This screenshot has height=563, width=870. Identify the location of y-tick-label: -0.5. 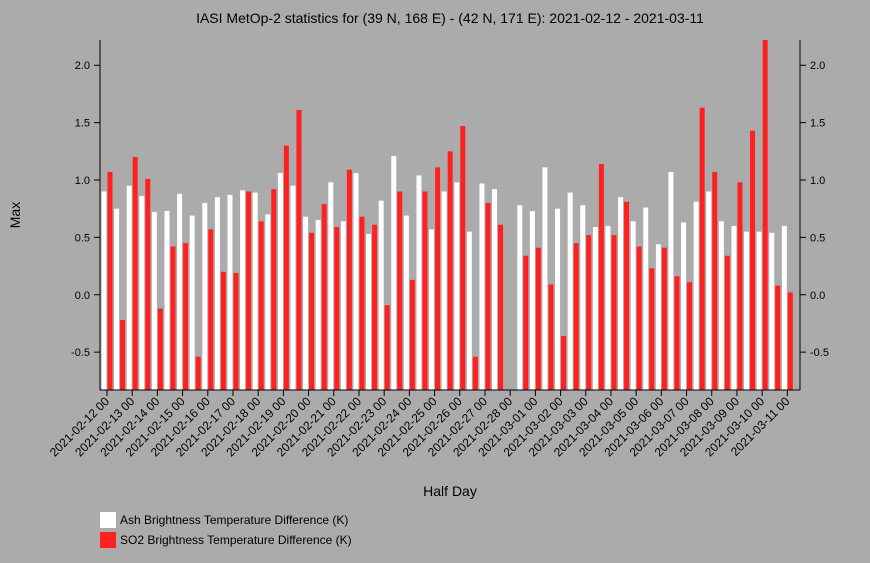
(80, 353).